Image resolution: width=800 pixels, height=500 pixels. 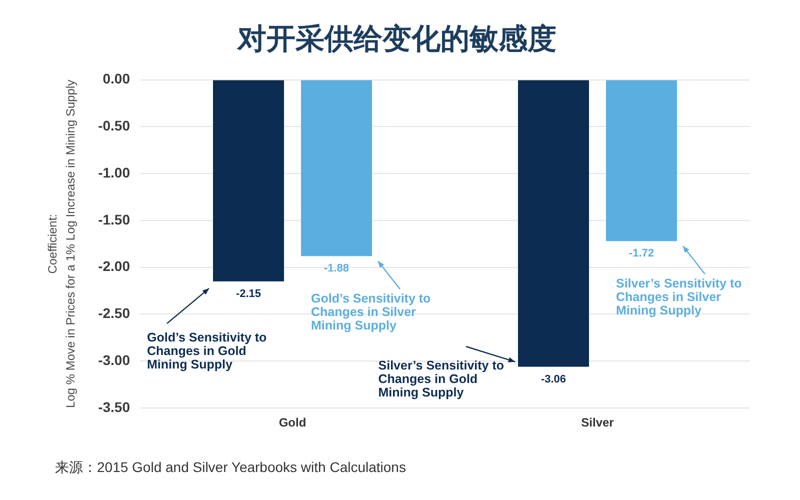 I want to click on y-tick-label: -2.50, so click(x=114, y=313).